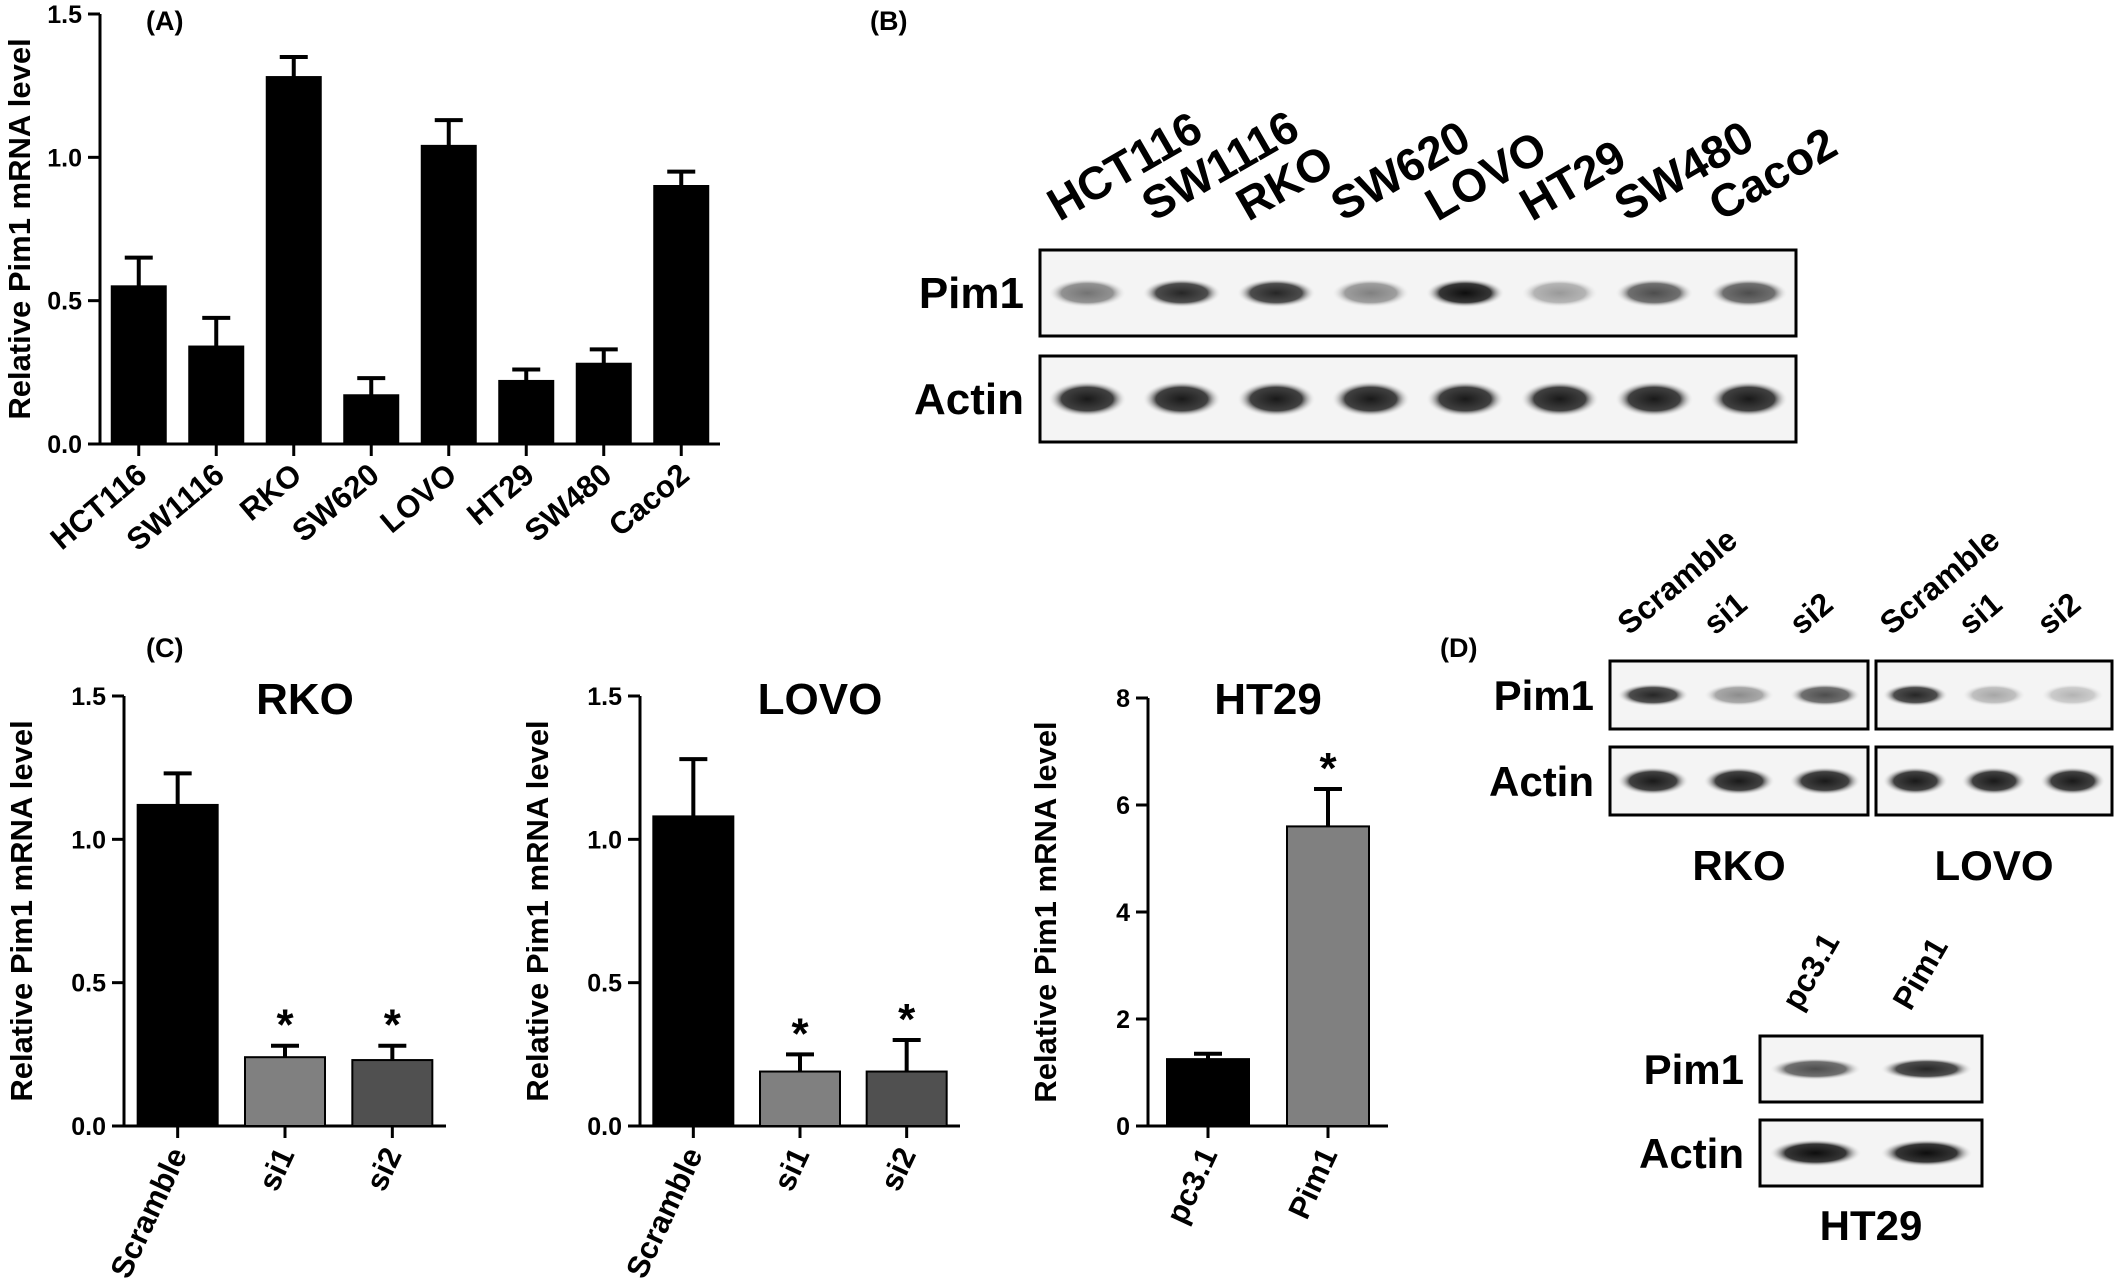  What do you see at coordinates (305, 699) in the screenshot?
I see `chart-title: RKO` at bounding box center [305, 699].